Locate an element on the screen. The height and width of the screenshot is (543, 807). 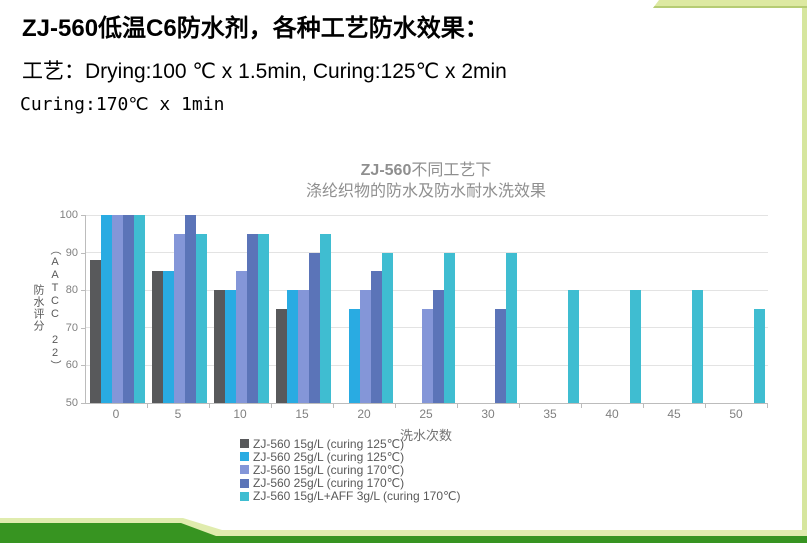
right-edge-green-strip is located at coordinates (804, 271).